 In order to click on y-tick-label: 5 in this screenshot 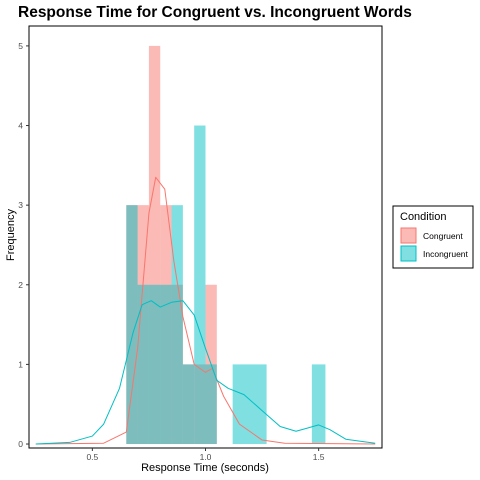, I will do `click(20, 46)`.